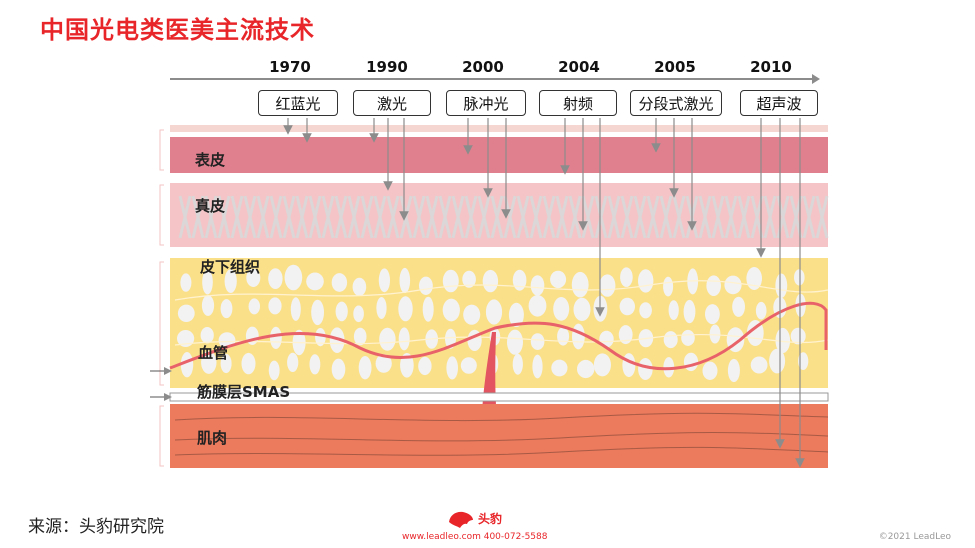 This screenshot has width=975, height=548. What do you see at coordinates (461, 519) in the screenshot?
I see `leadleo-logo-icon` at bounding box center [461, 519].